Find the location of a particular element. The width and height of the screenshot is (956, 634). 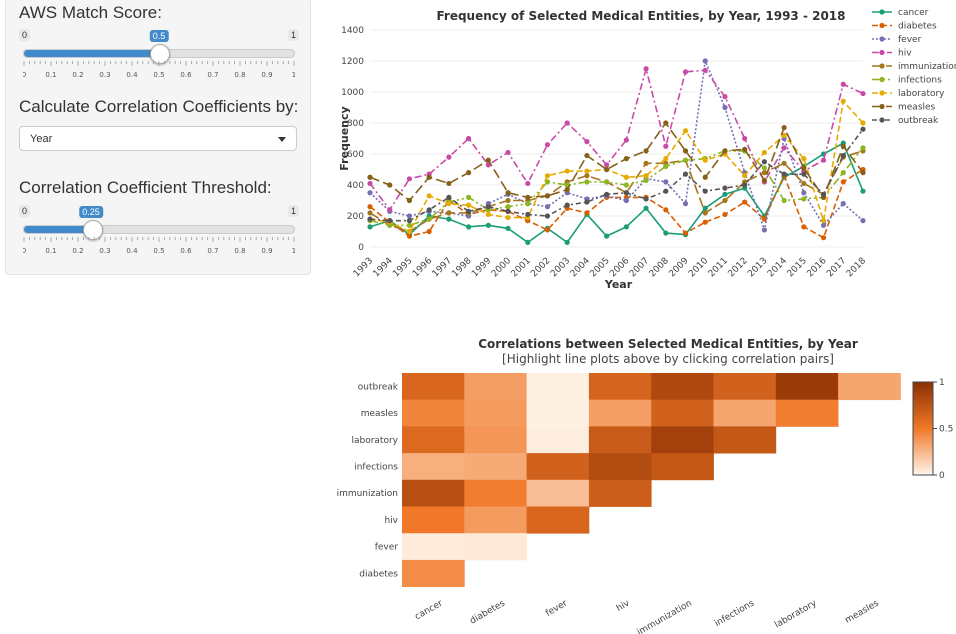

row-label: infections is located at coordinates (376, 467).